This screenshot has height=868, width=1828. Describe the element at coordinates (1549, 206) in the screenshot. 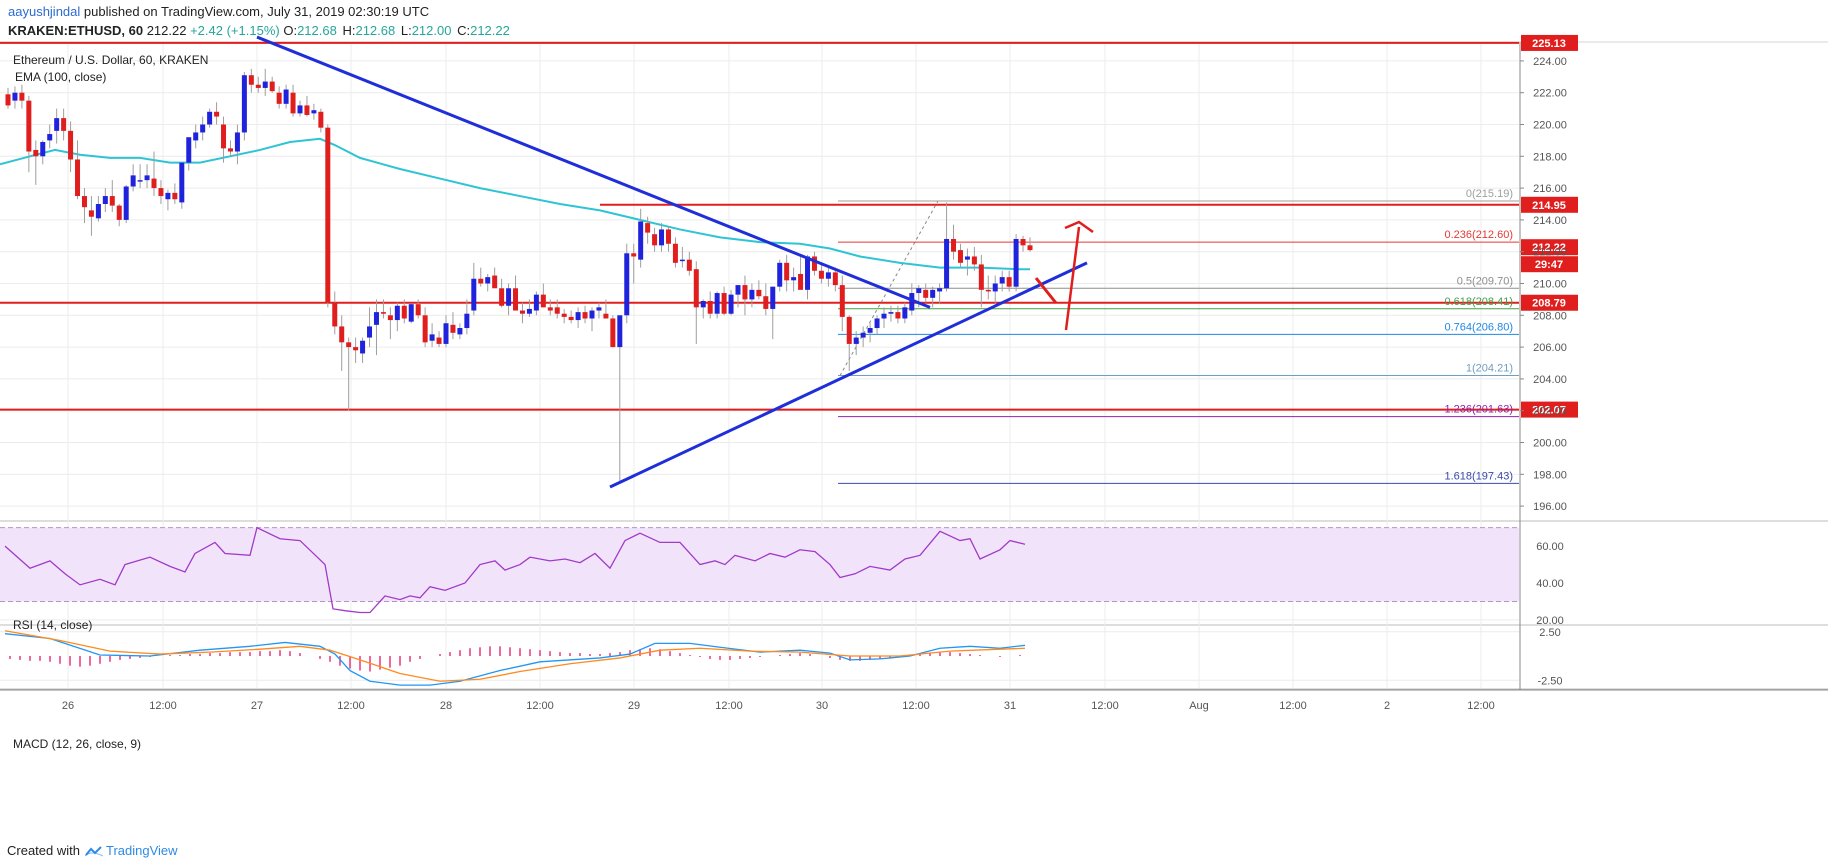

I see `level-price-label: 214.95` at that location.